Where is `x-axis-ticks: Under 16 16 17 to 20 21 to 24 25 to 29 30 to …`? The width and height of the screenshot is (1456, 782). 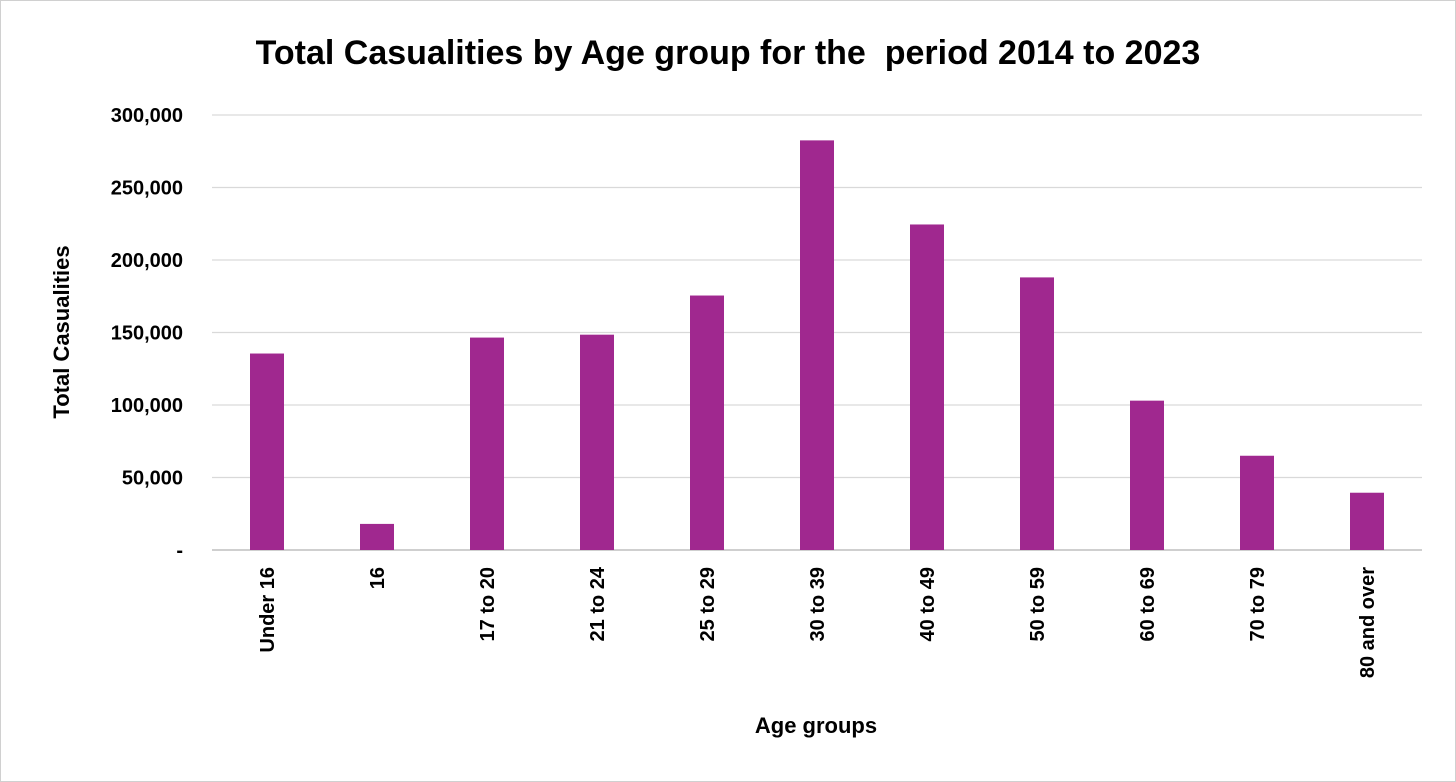 x-axis-ticks: Under 16 16 17 to 20 21 to 24 25 to 29 30 to … is located at coordinates (818, 622).